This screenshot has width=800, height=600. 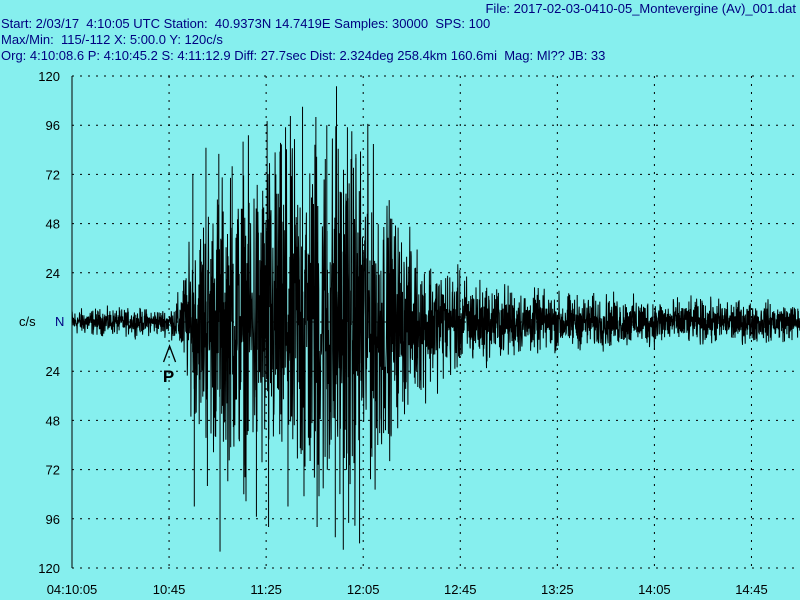 What do you see at coordinates (27, 321) in the screenshot?
I see `y-axis-label: c/s` at bounding box center [27, 321].